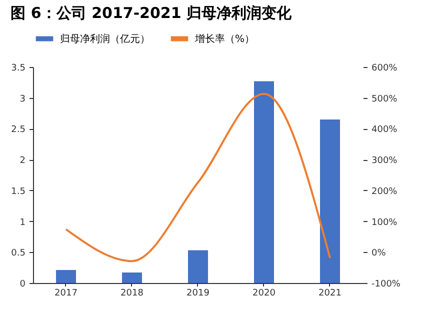 The height and width of the screenshot is (336, 432). Describe the element at coordinates (18, 130) in the screenshot. I see `y-tick-label: 2.5` at that location.